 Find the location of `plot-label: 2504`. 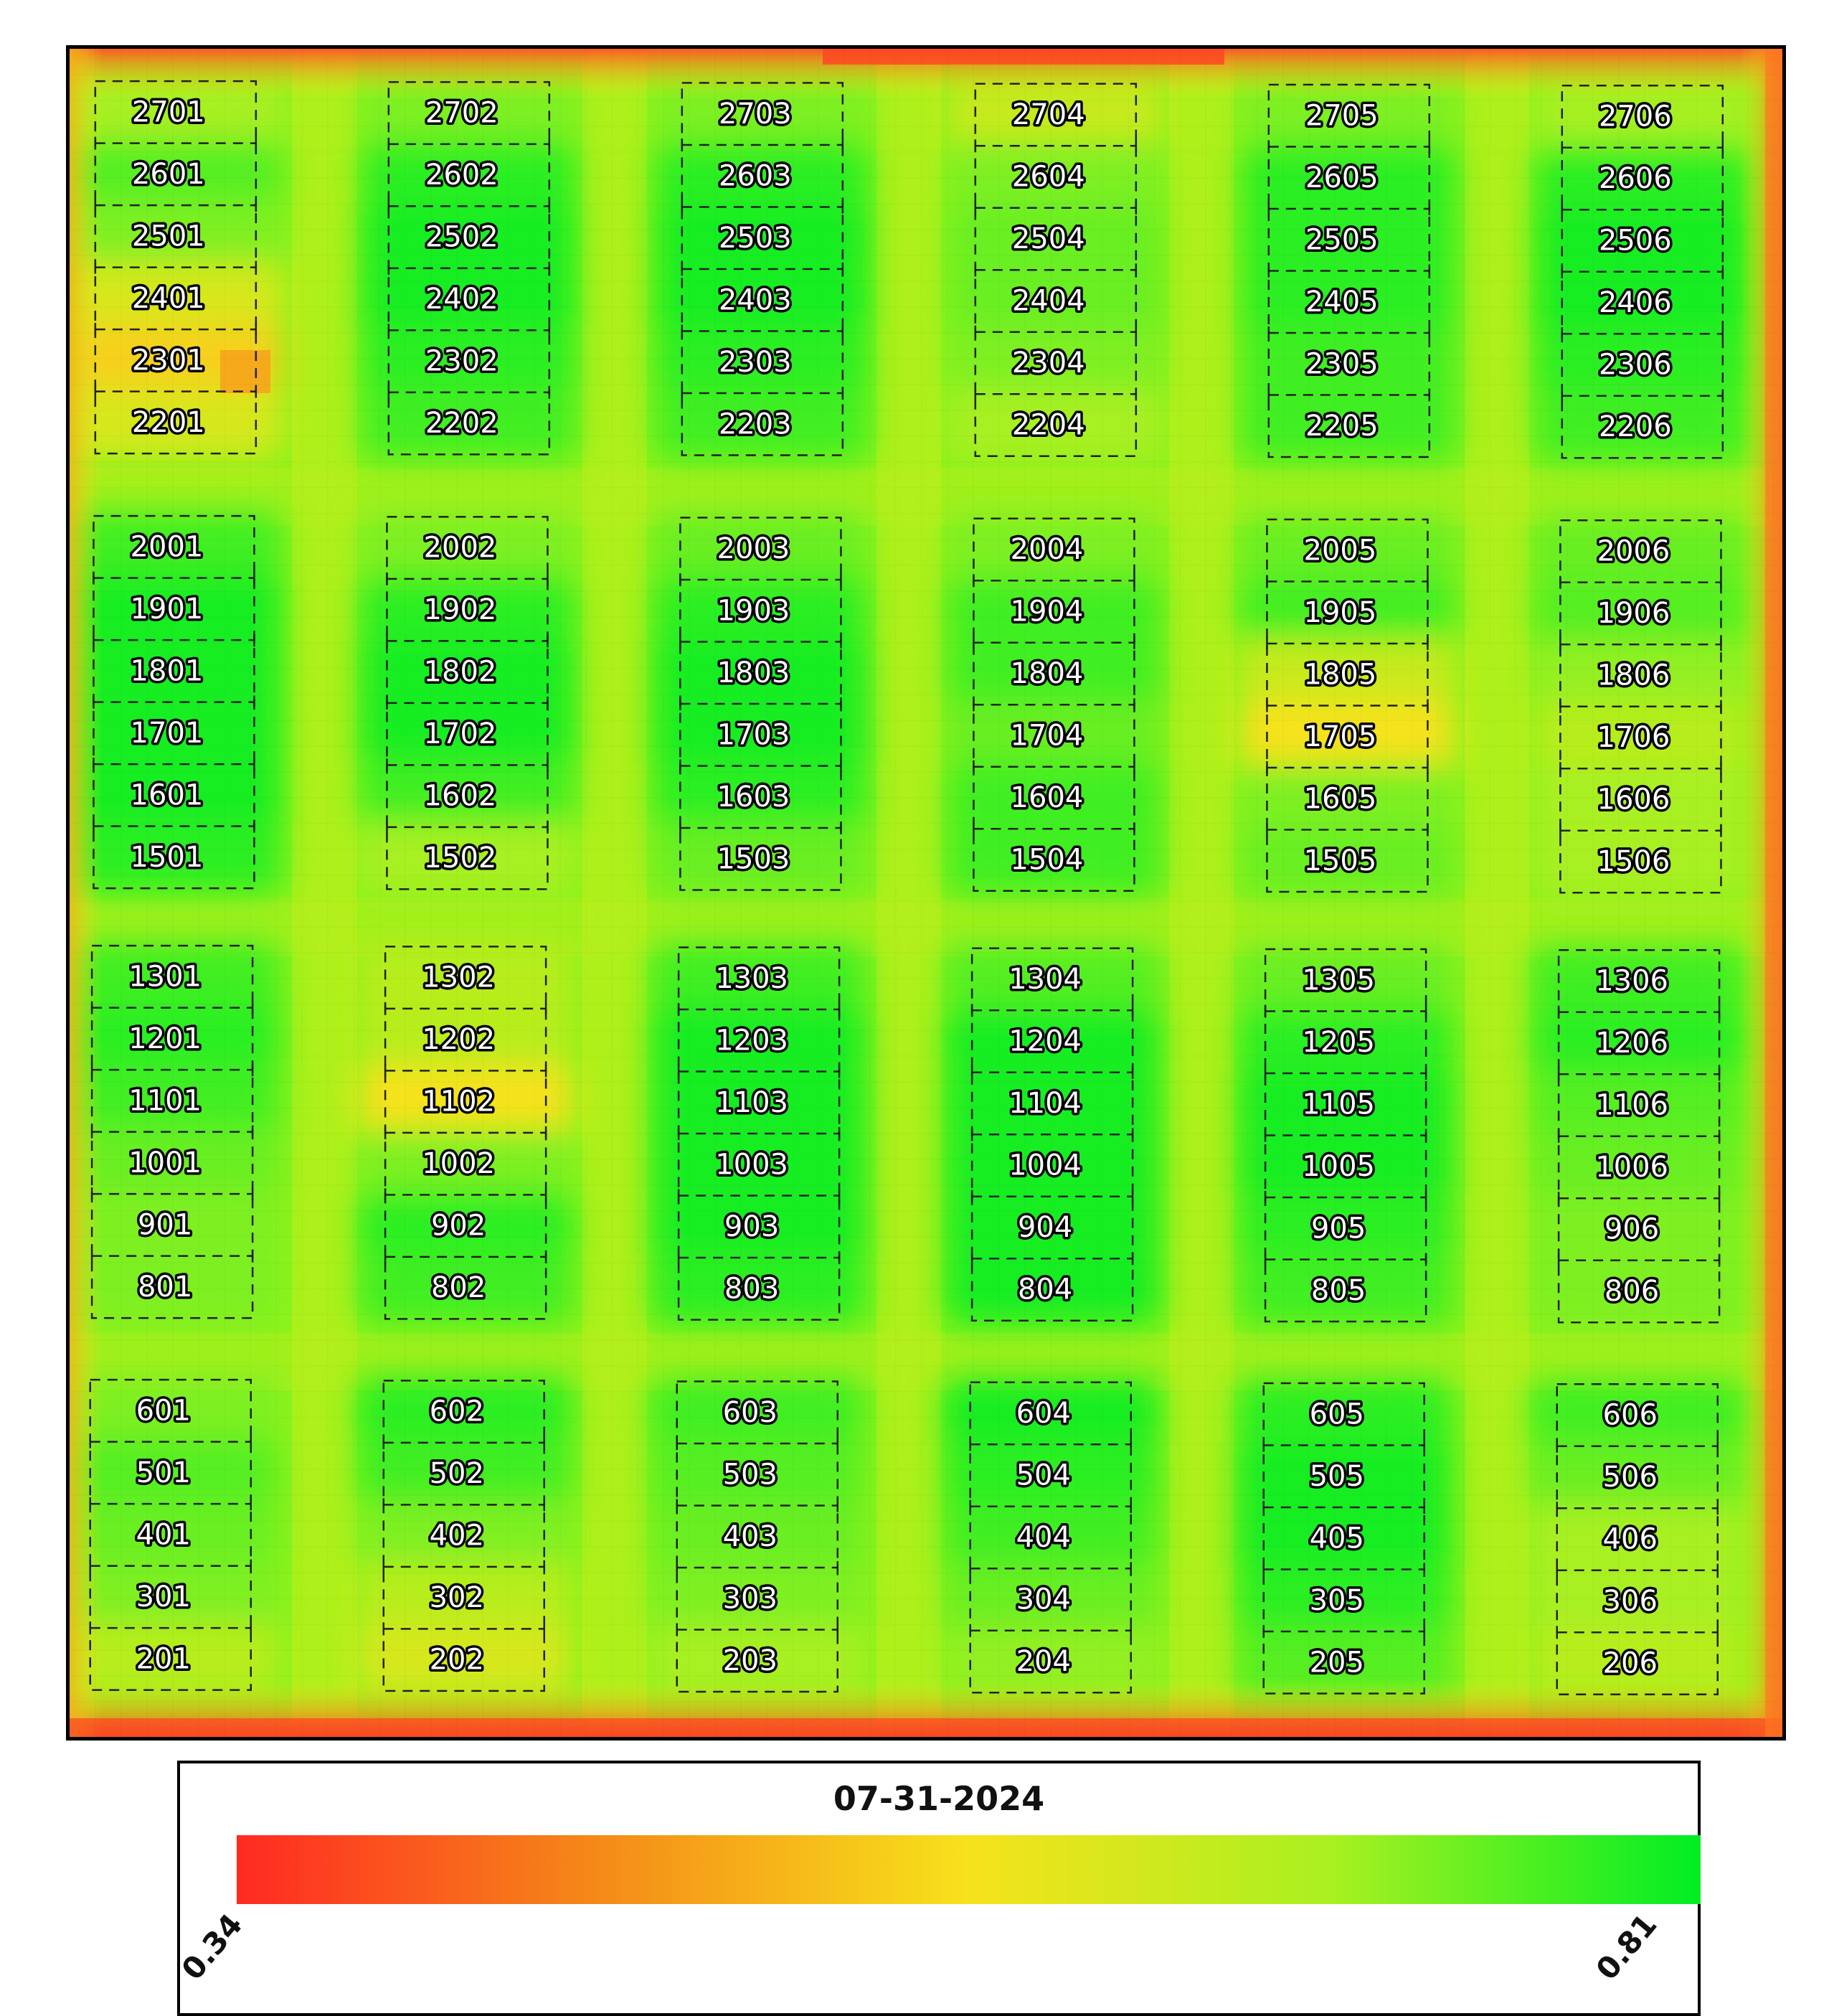

plot-label: 2504 is located at coordinates (1048, 239).